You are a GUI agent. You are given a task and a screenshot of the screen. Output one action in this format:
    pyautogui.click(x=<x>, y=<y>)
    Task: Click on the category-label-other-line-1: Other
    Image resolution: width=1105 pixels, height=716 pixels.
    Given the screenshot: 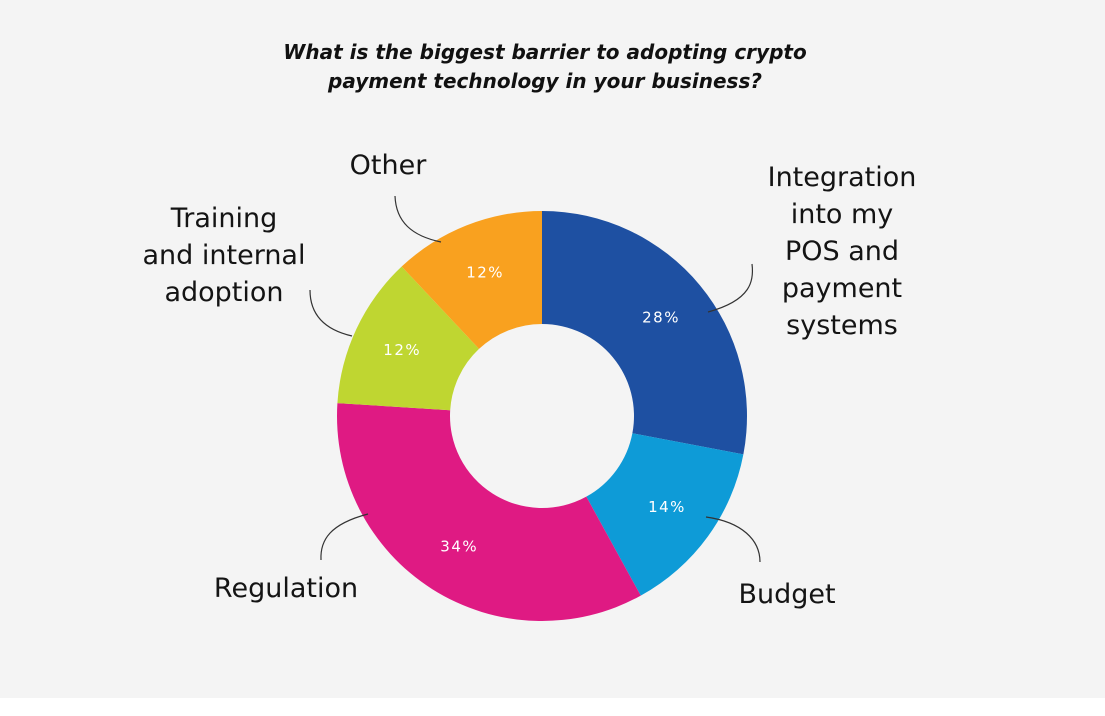 What is the action you would take?
    pyautogui.click(x=389, y=165)
    